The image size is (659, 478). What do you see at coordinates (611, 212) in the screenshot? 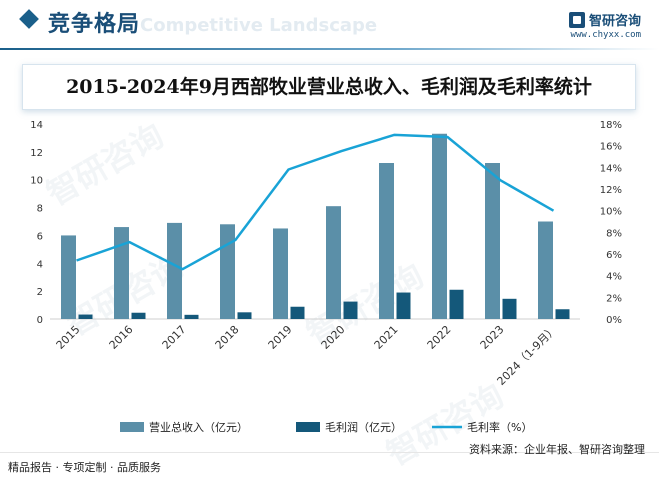
I see `y-right-tick-label: 10%` at bounding box center [611, 212].